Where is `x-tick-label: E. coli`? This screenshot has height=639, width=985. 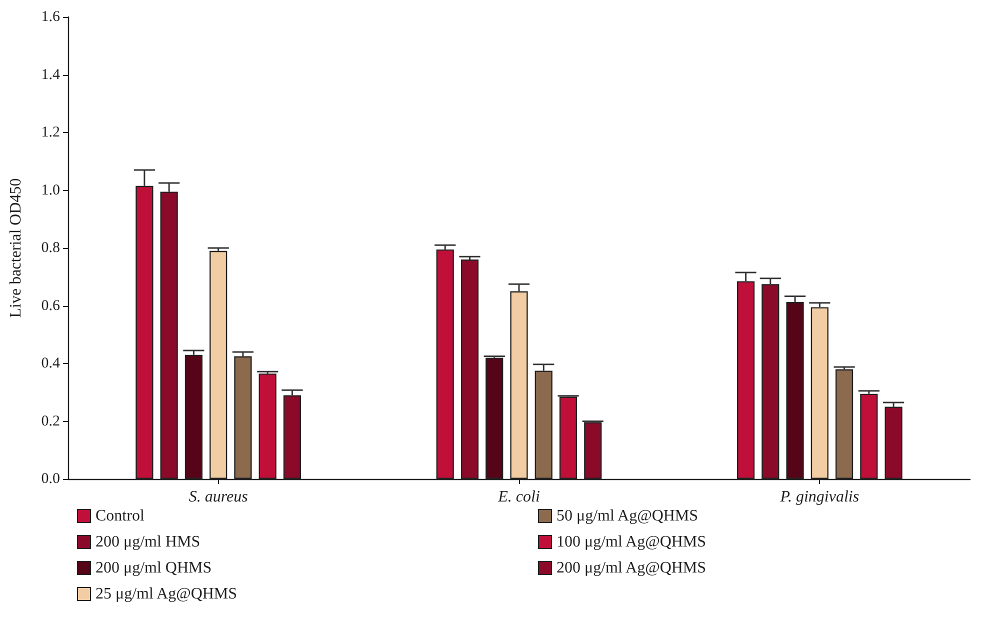
x-tick-label: E. coli is located at coordinates (518, 497).